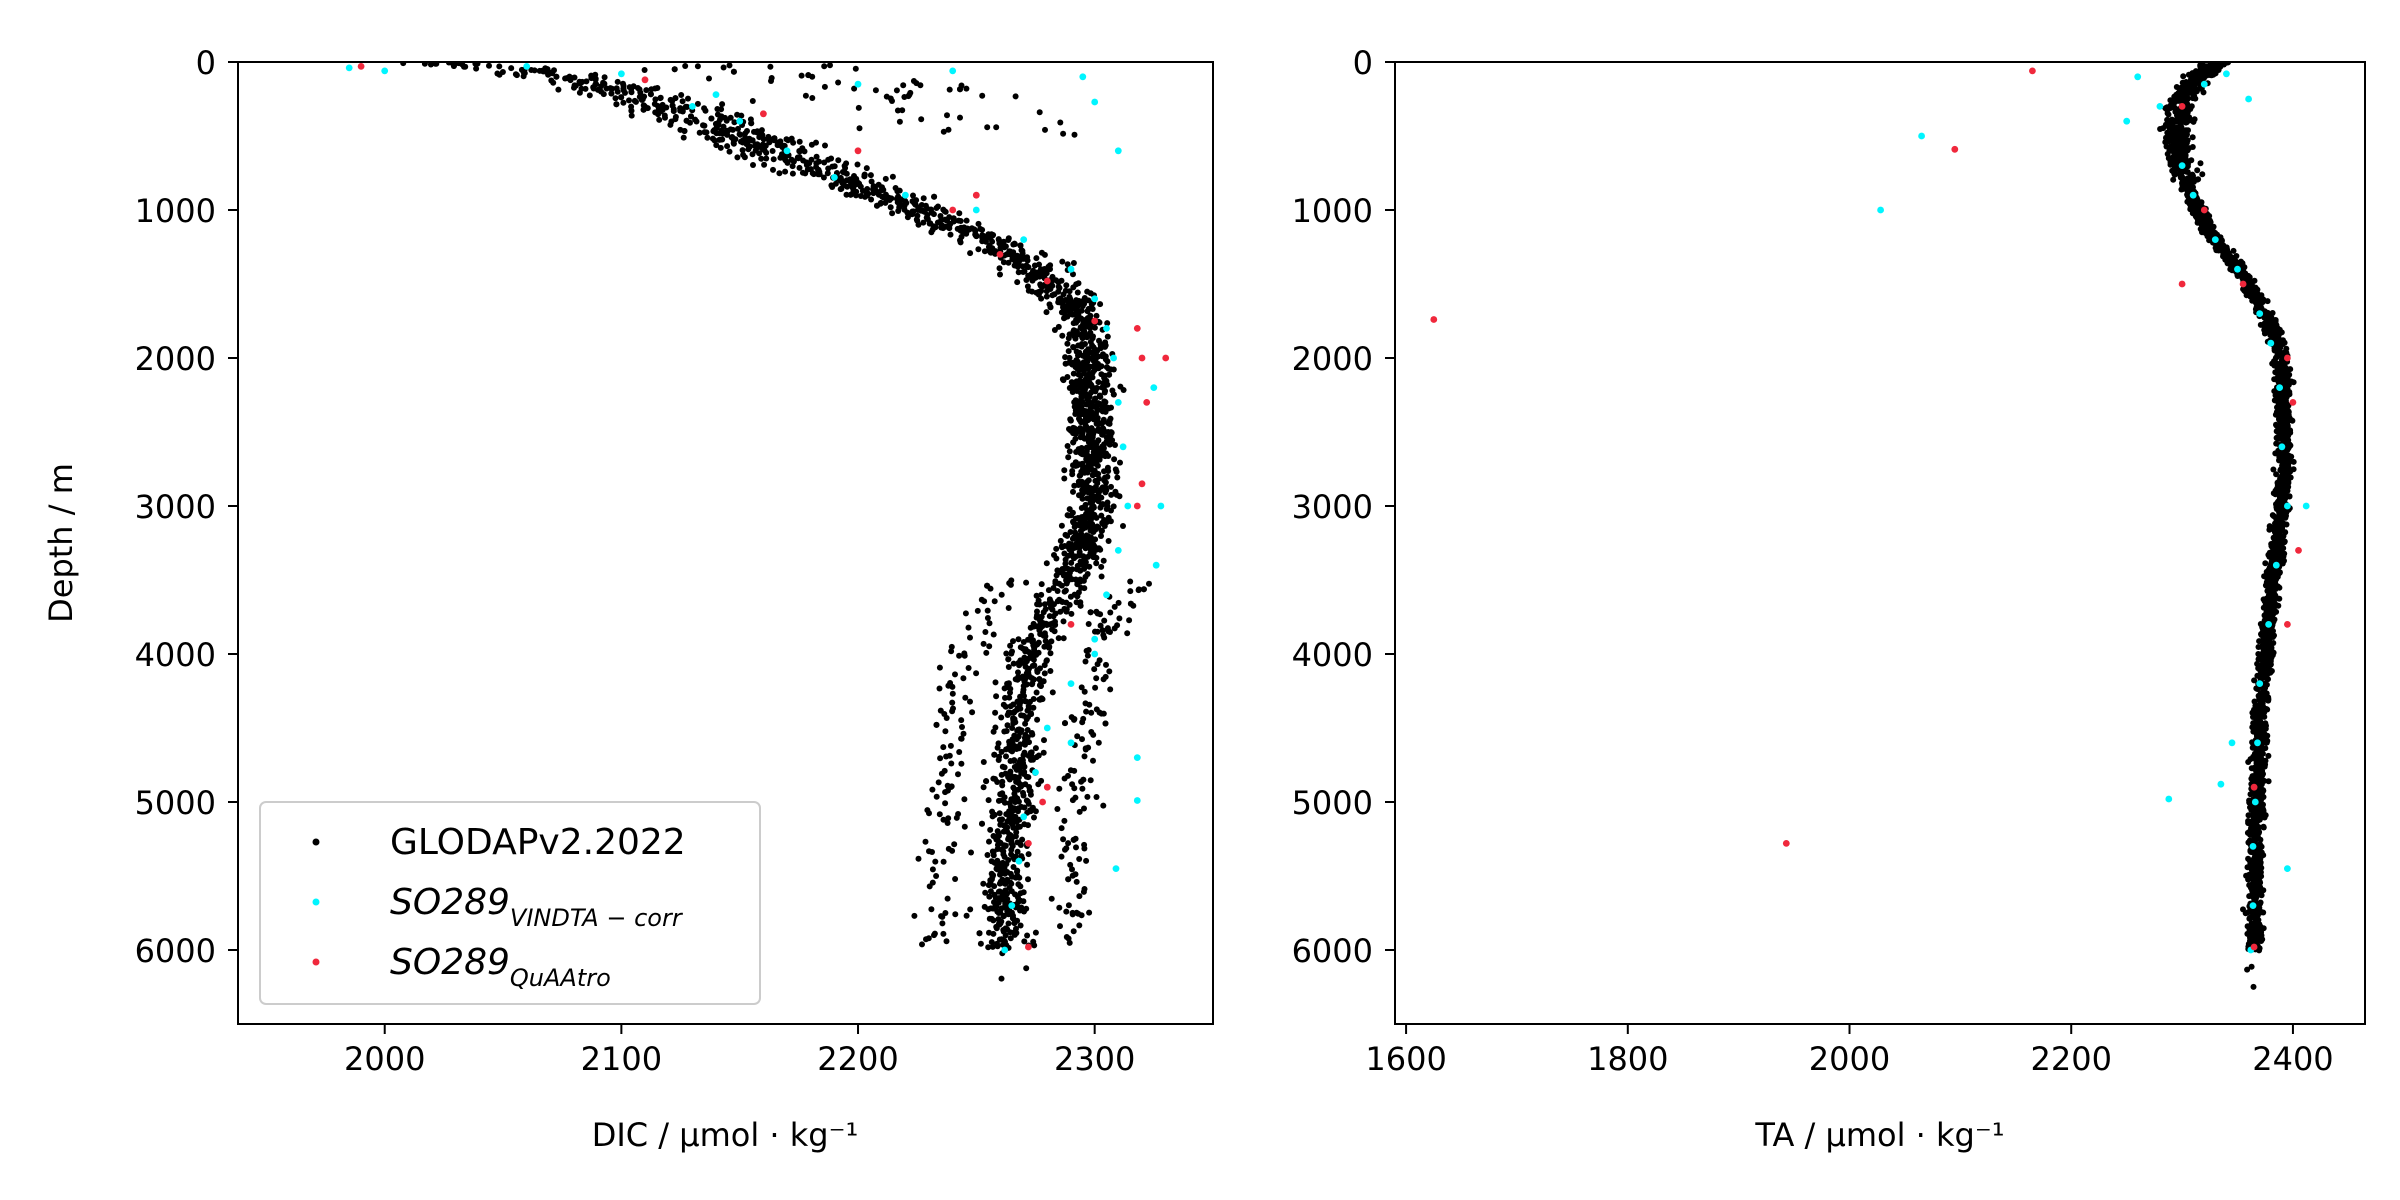  What do you see at coordinates (316, 902) in the screenshot?
I see `legend-marker-vindta` at bounding box center [316, 902].